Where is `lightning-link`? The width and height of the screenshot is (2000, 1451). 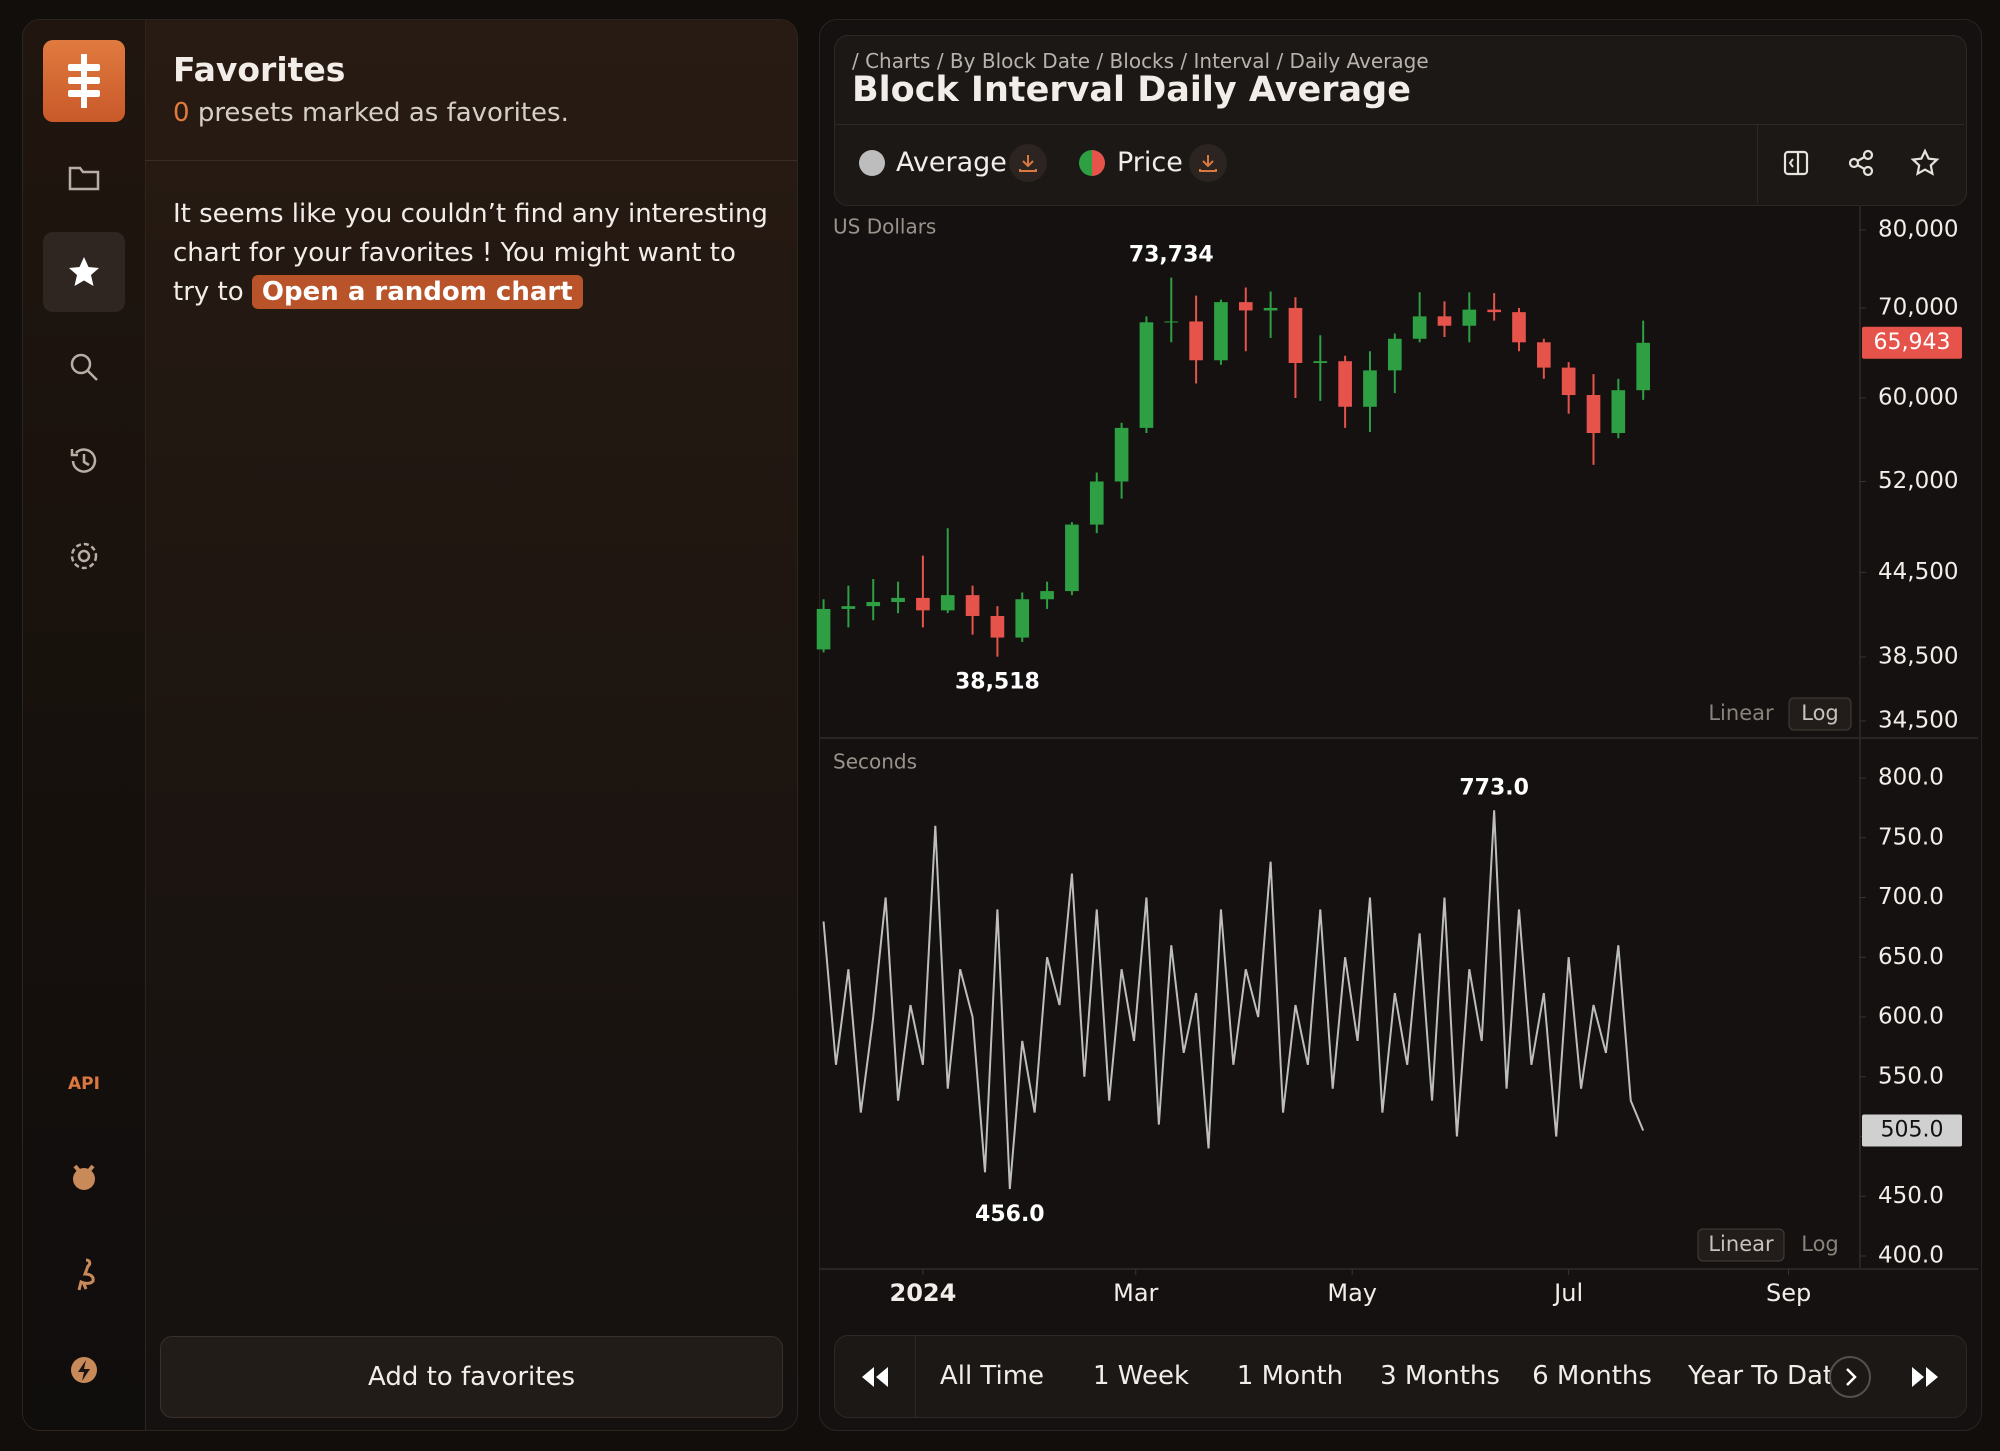 lightning-link is located at coordinates (84, 1370).